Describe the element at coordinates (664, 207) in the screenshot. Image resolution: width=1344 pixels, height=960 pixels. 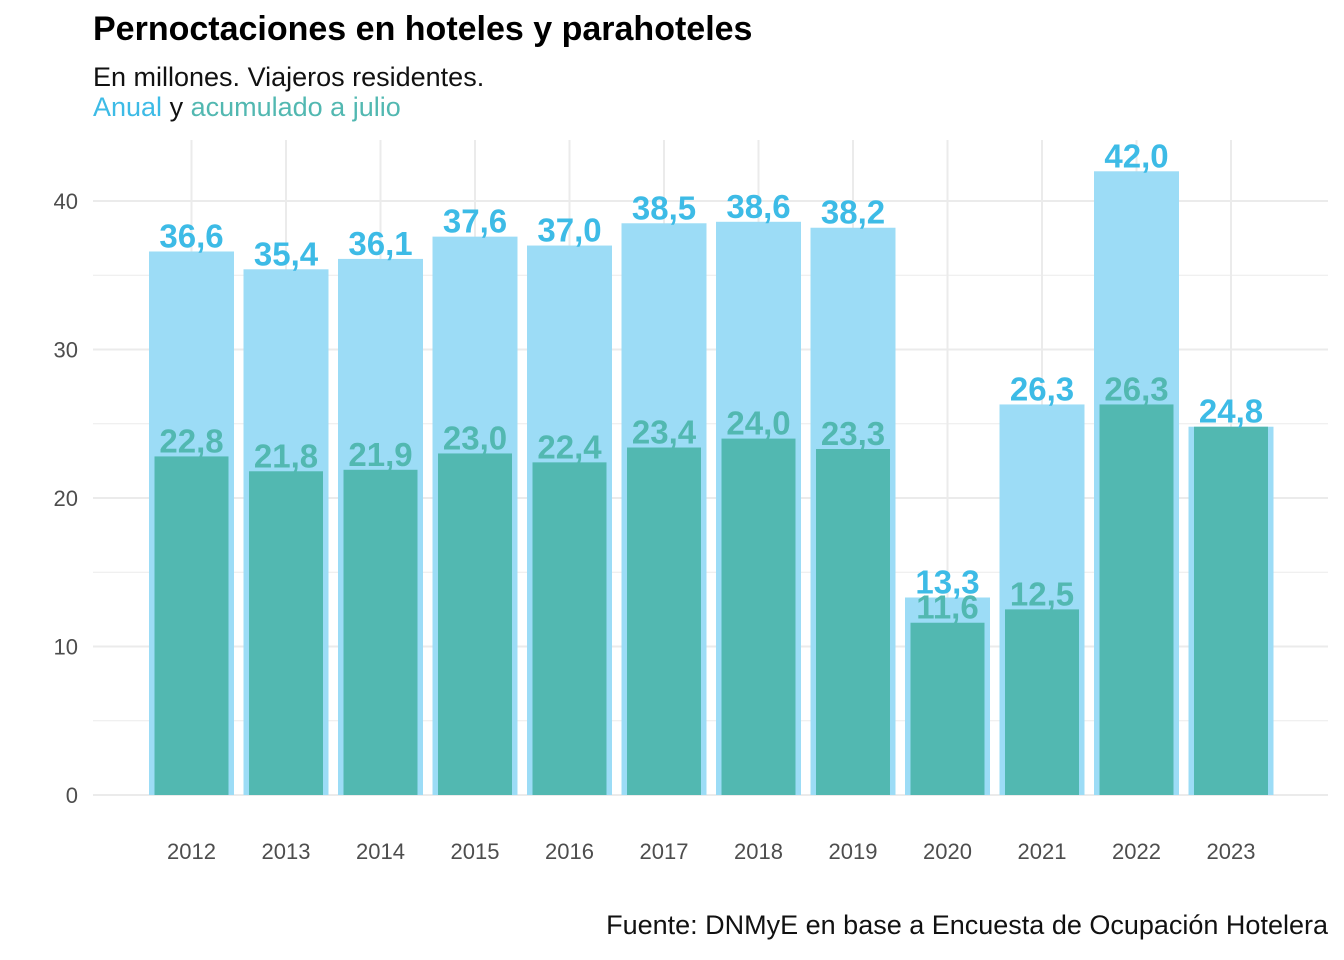
I see `data-label-anual: 38,5` at that location.